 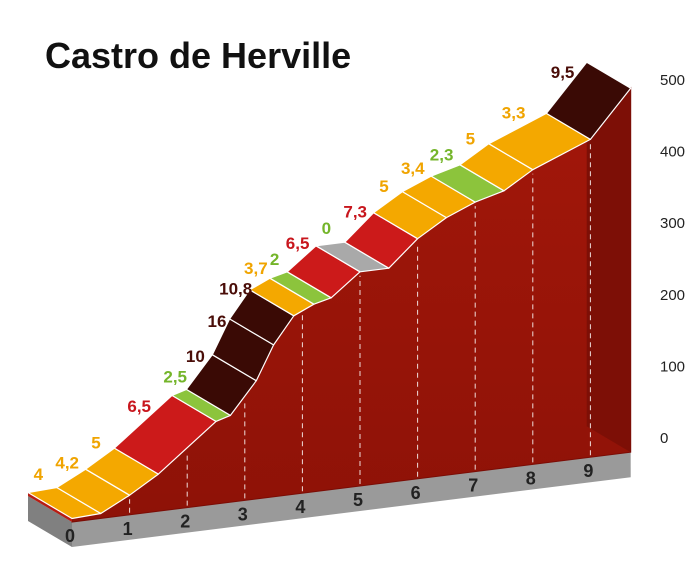 What do you see at coordinates (128, 529) in the screenshot?
I see `x-tick-label: 1` at bounding box center [128, 529].